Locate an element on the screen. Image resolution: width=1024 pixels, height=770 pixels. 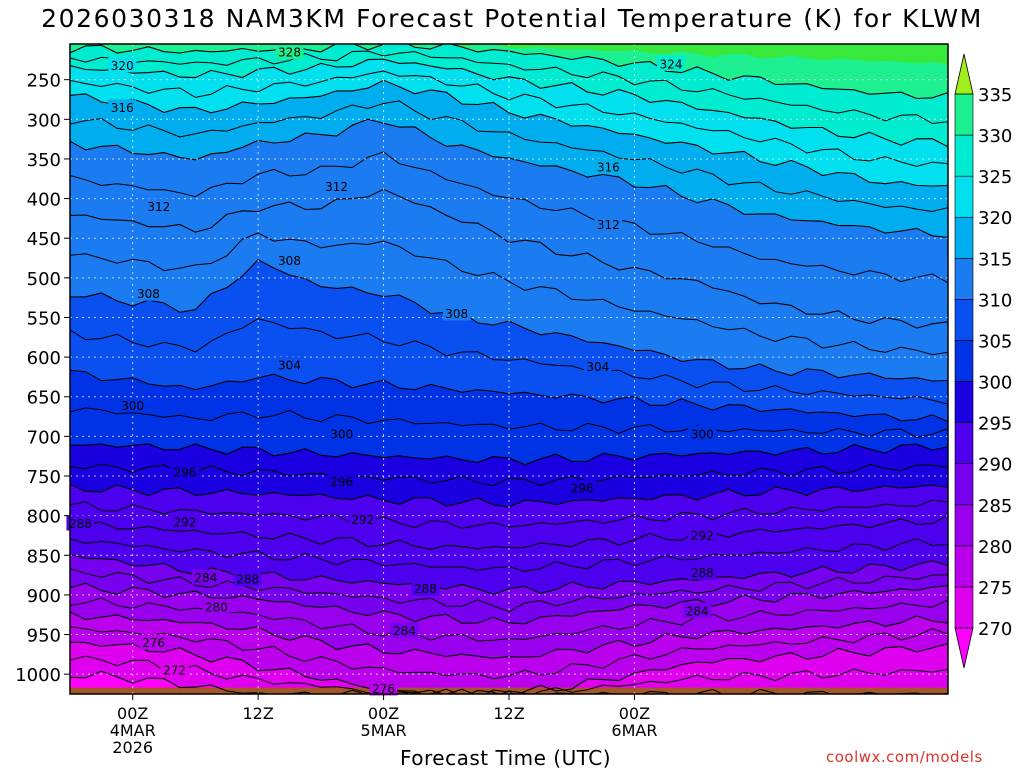
y-tick-label: 250 is located at coordinates (44, 81).